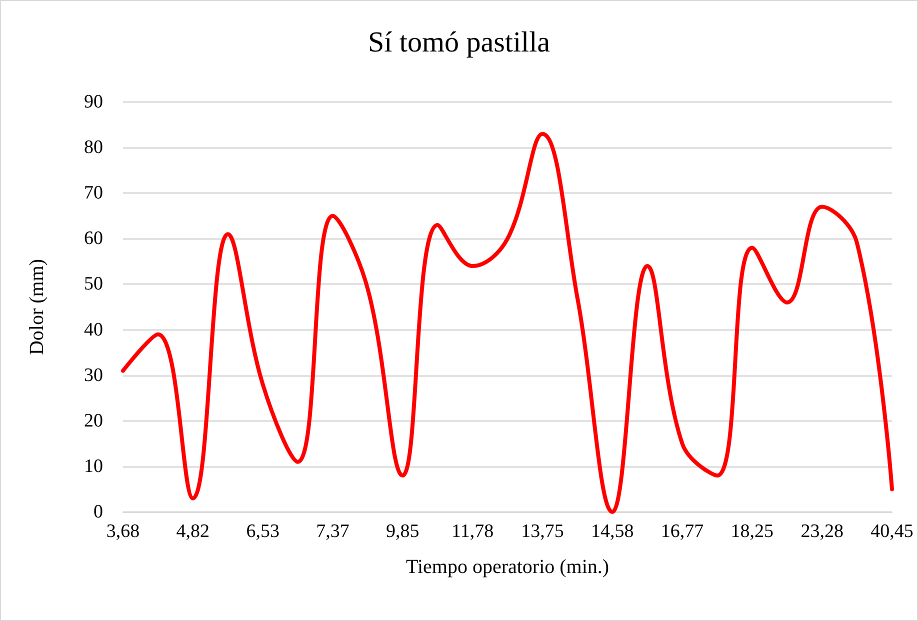 This screenshot has width=918, height=621. I want to click on x-tick-label: 3,68, so click(123, 531).